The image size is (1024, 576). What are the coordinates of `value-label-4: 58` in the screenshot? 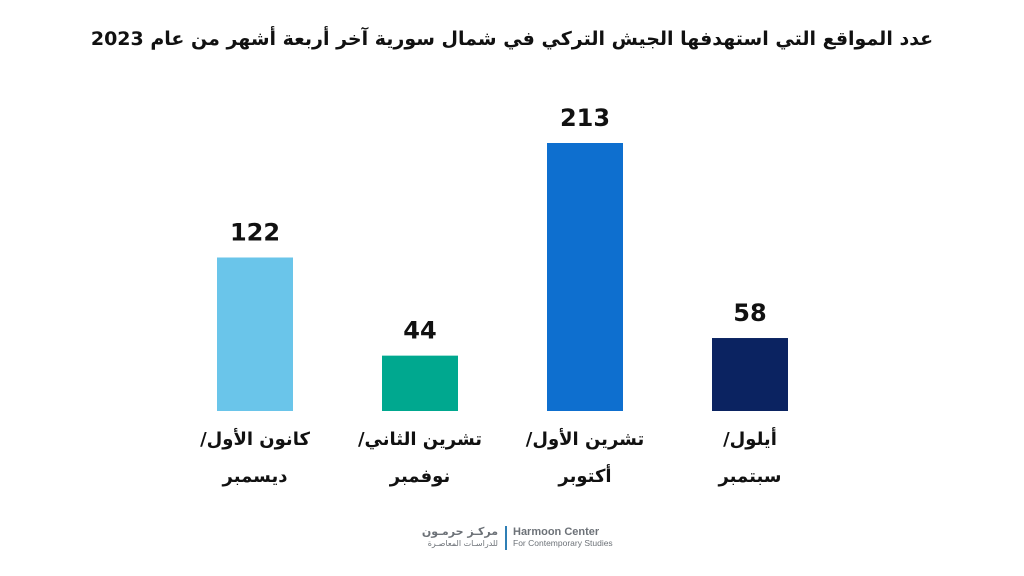 It's located at (749, 313).